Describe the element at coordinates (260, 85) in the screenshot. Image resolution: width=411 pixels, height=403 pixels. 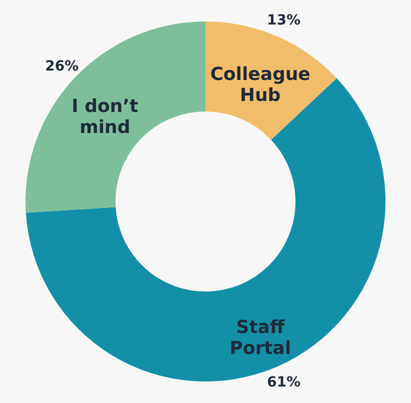
I see `slice-label: Colleague Hub` at that location.